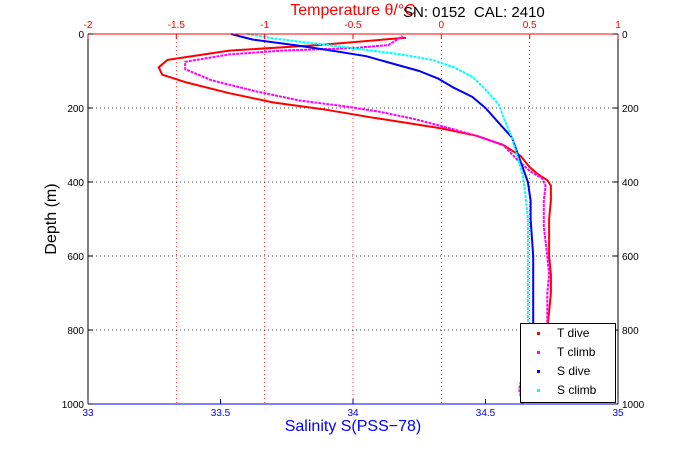  Describe the element at coordinates (633, 405) in the screenshot. I see `right-tick-label: 1000` at that location.